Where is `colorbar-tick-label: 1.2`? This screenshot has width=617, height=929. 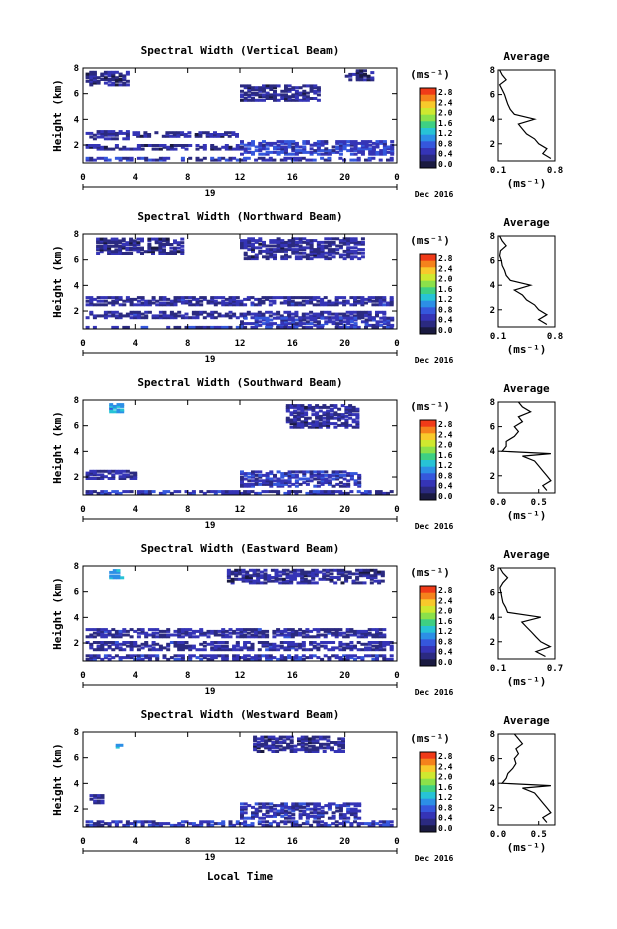 colorbar-tick-label: 1.2 is located at coordinates (445, 797).